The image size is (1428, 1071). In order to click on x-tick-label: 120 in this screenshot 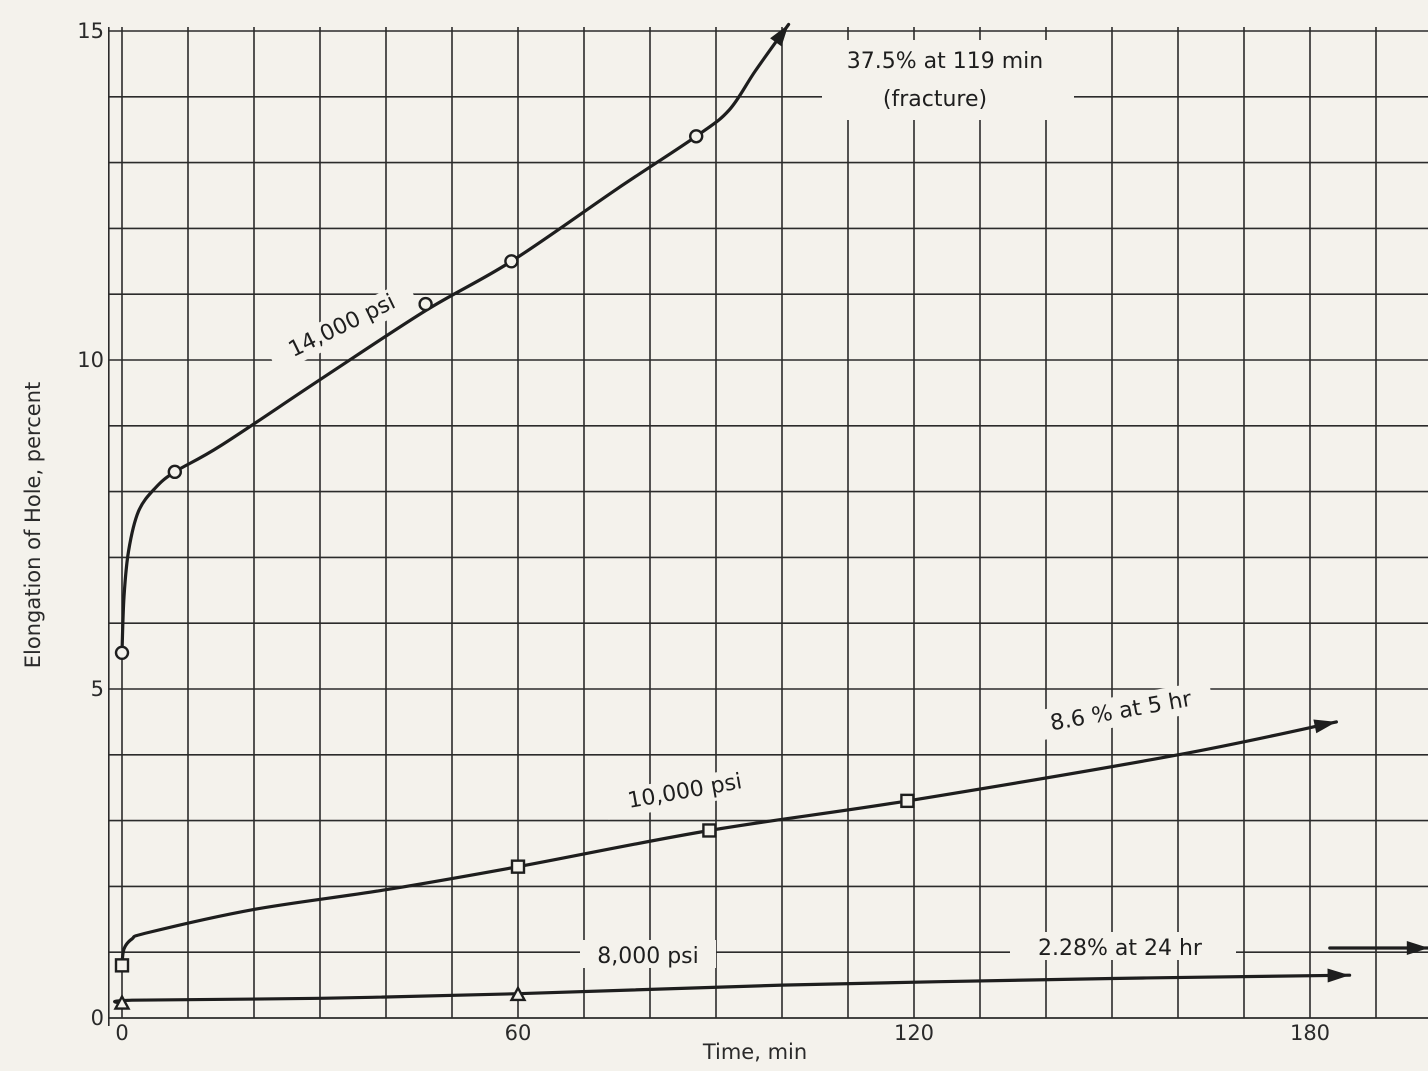, I will do `click(914, 1033)`.